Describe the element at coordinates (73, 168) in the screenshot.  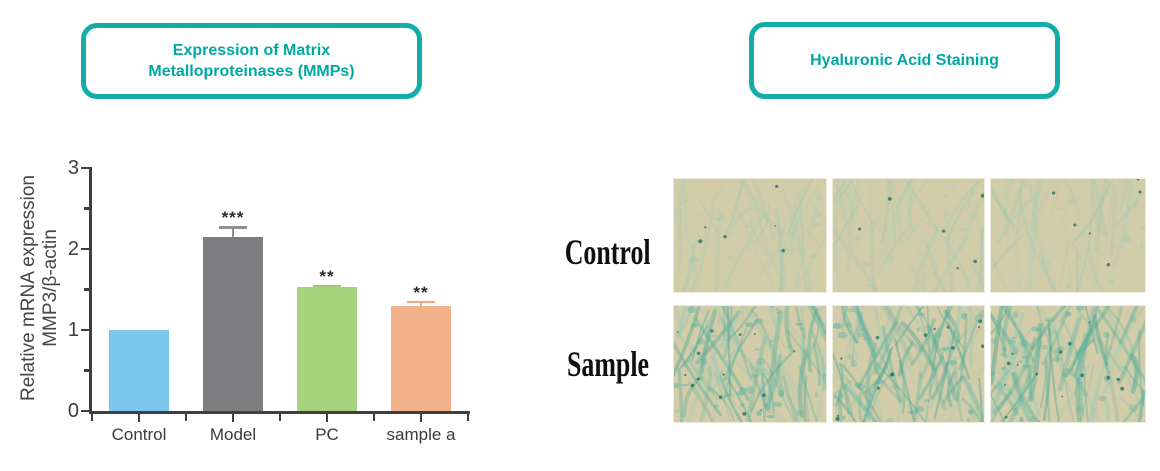
I see `y-tick-label: 3` at that location.